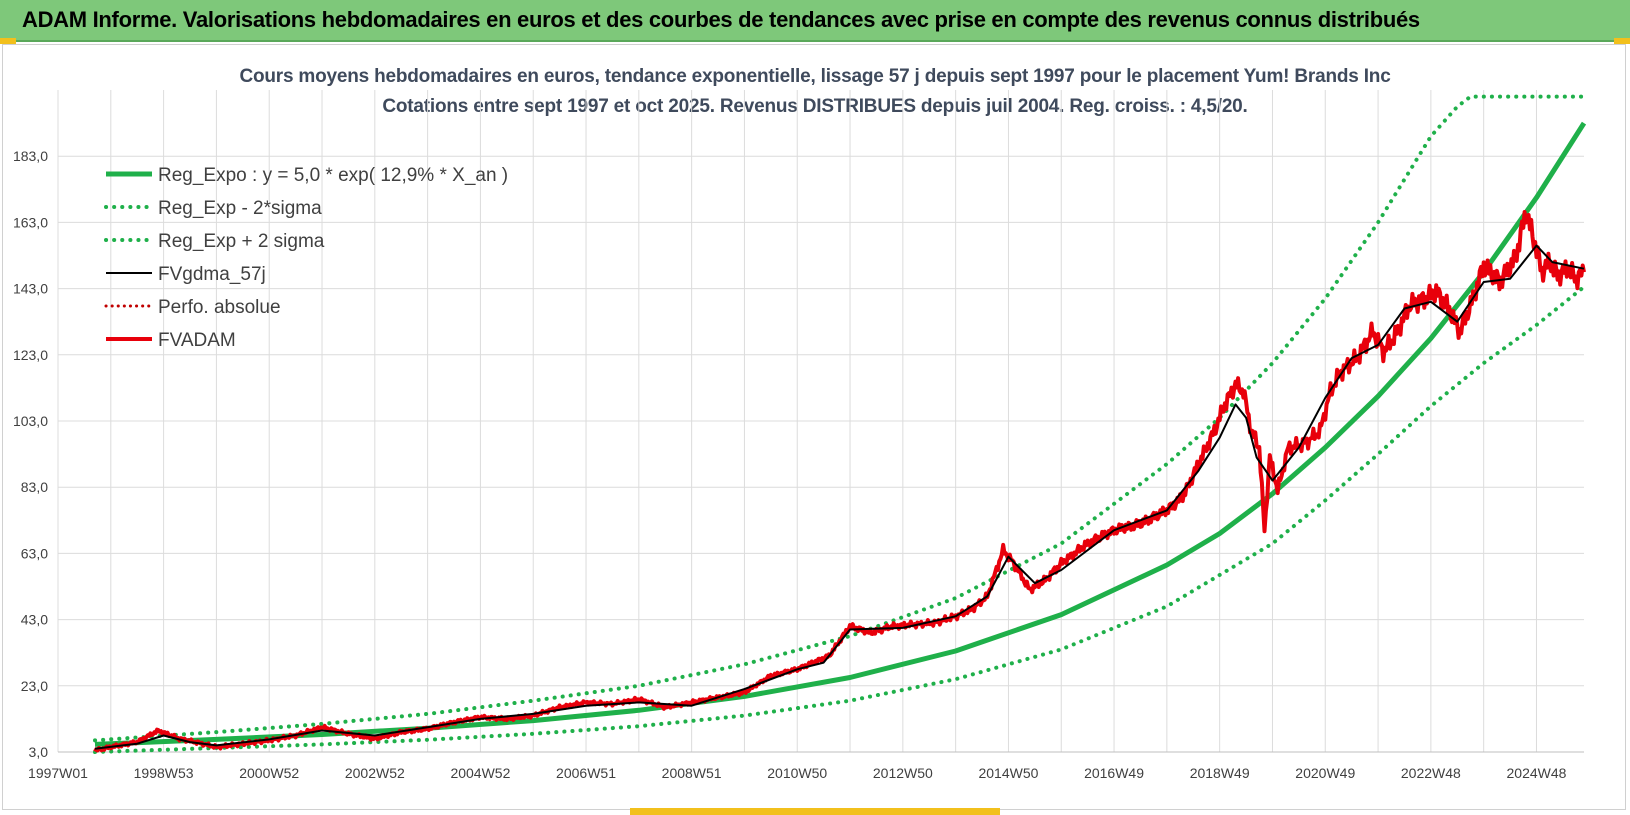 This screenshot has width=1630, height=815. Describe the element at coordinates (8, 41) in the screenshot. I see `corner-mark-left` at that location.